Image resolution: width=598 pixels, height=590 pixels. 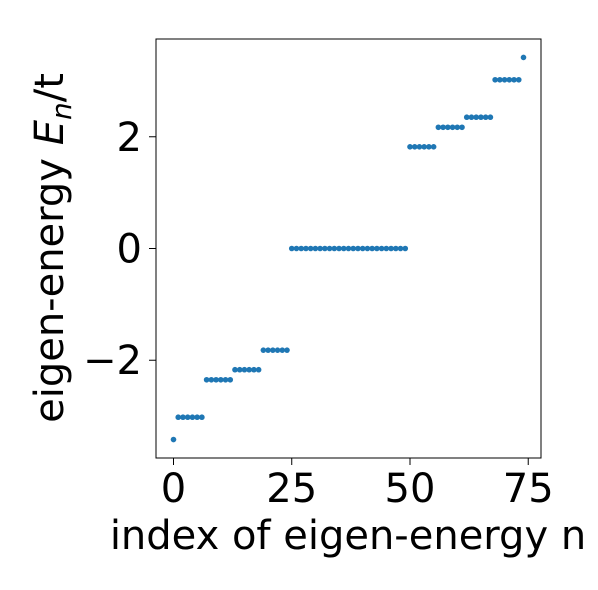 I want to click on x-axis-ticks: 0 25 50 75, so click(x=357, y=485).